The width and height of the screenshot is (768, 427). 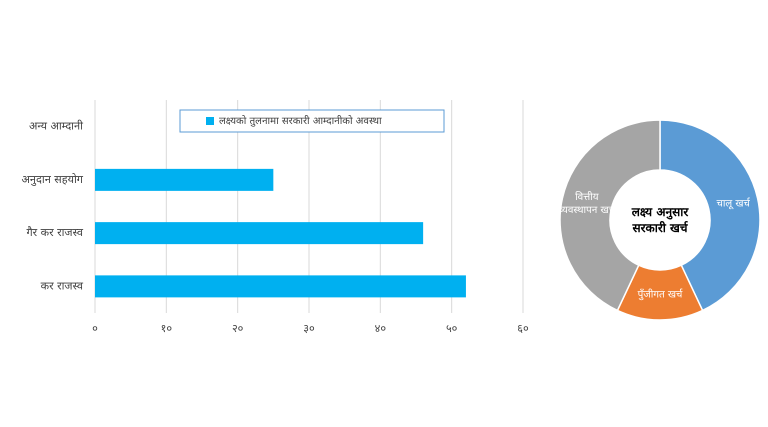 I want to click on slice-label: पुँजीगत खर्च, so click(x=660, y=295).